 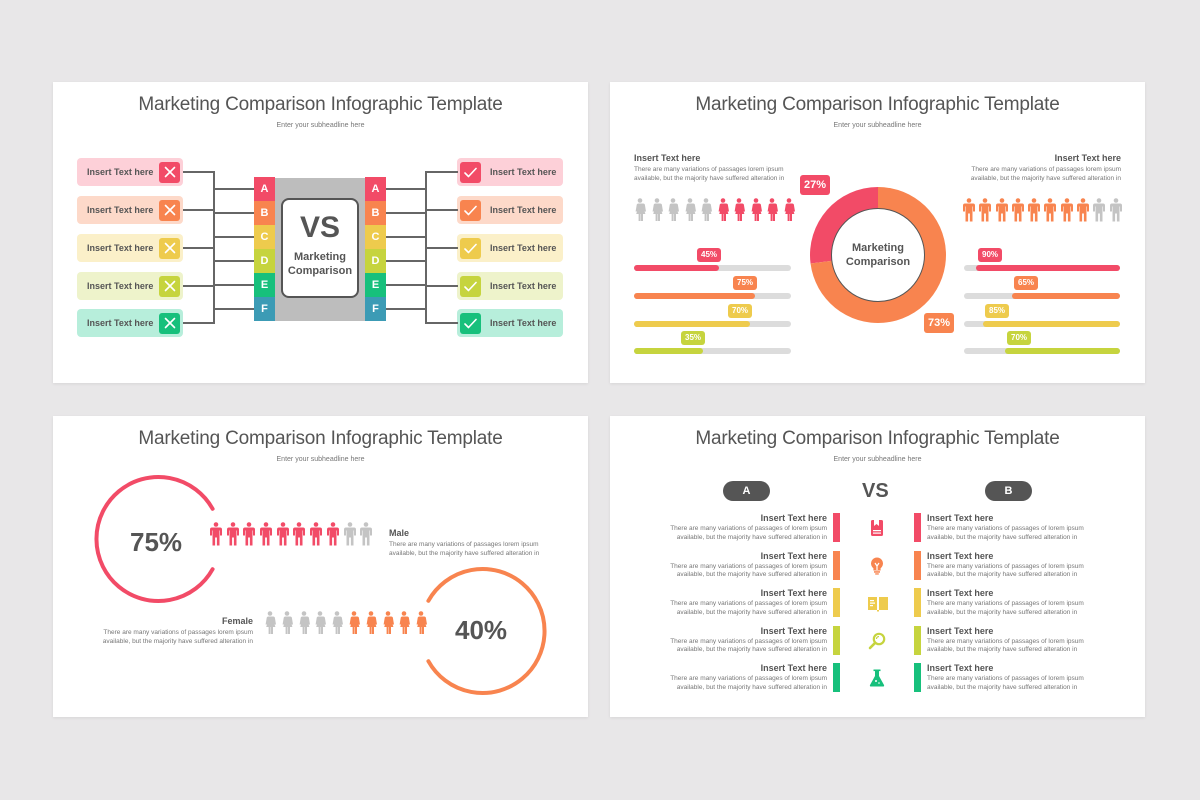 What do you see at coordinates (130, 286) in the screenshot?
I see `left-item-4: Insert Text here` at bounding box center [130, 286].